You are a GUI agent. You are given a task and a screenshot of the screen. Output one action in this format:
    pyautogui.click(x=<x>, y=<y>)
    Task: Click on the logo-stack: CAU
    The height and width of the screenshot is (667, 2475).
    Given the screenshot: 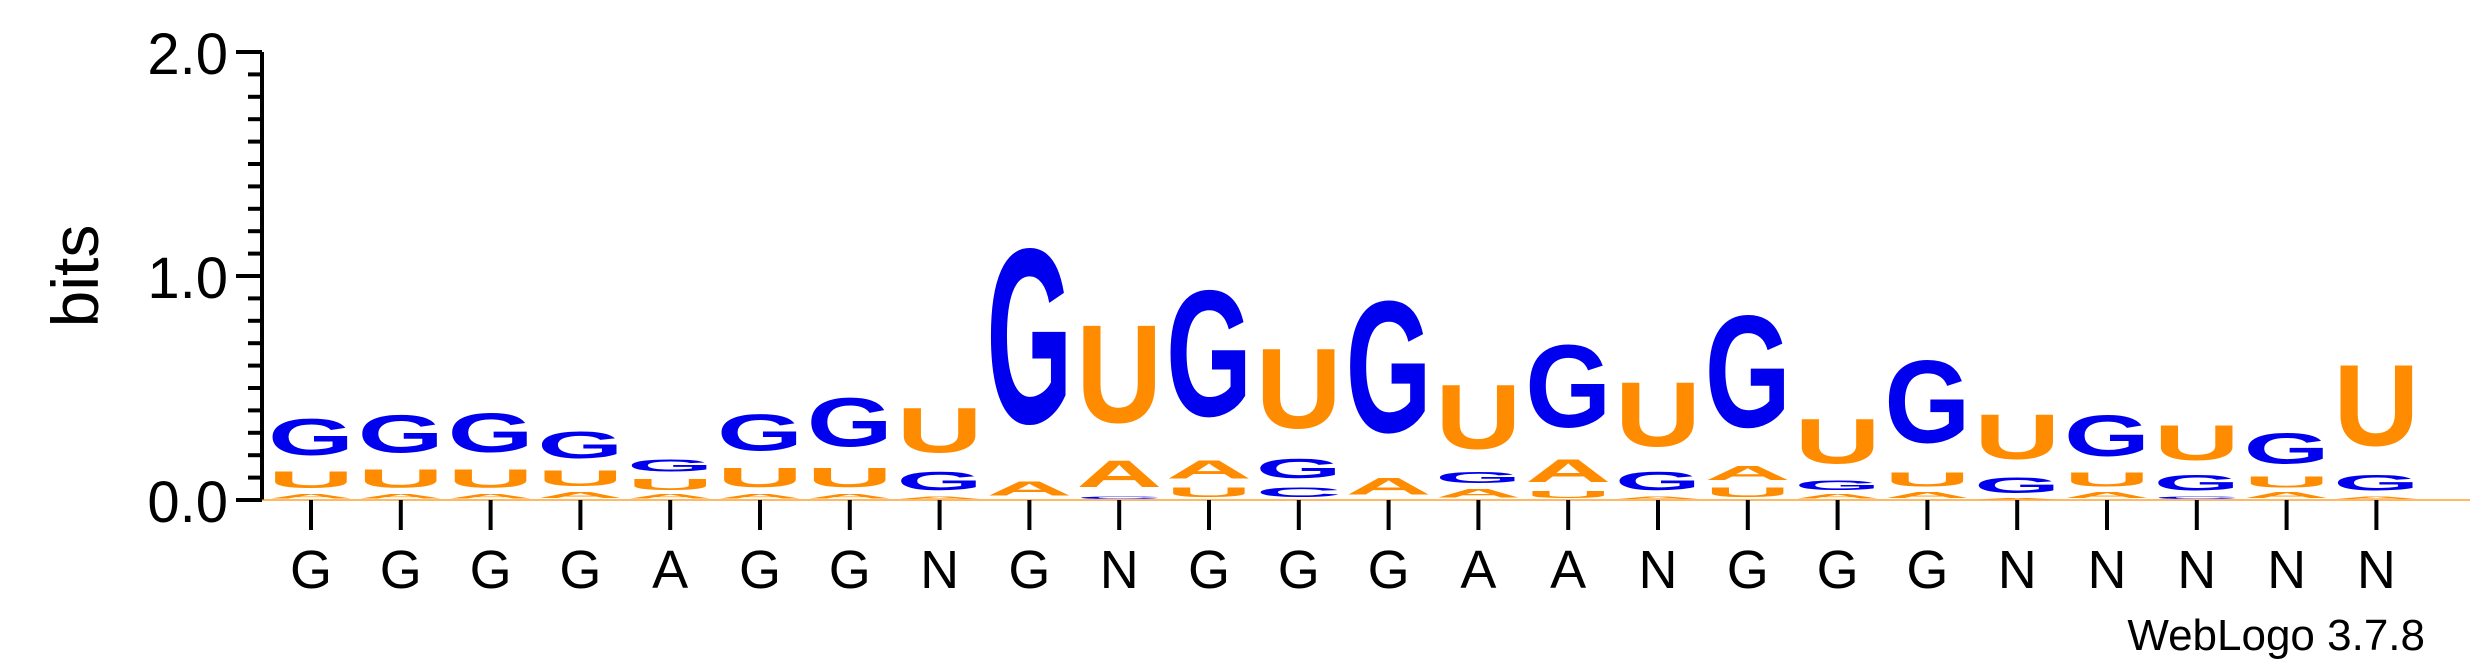 What is the action you would take?
    pyautogui.click(x=1119, y=397)
    